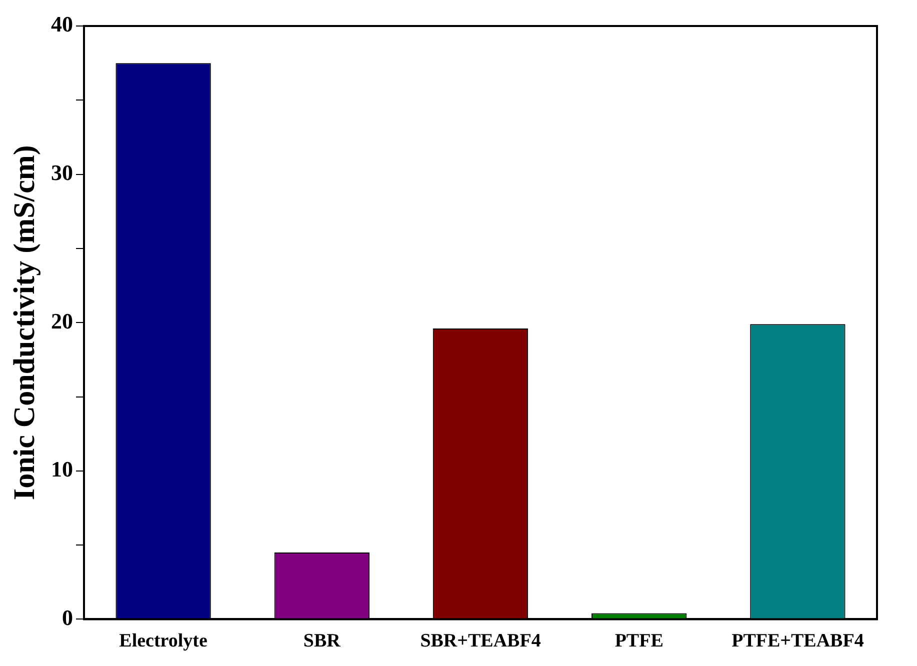  Describe the element at coordinates (163, 641) in the screenshot. I see `x-tick-label: Electrolyte` at that location.